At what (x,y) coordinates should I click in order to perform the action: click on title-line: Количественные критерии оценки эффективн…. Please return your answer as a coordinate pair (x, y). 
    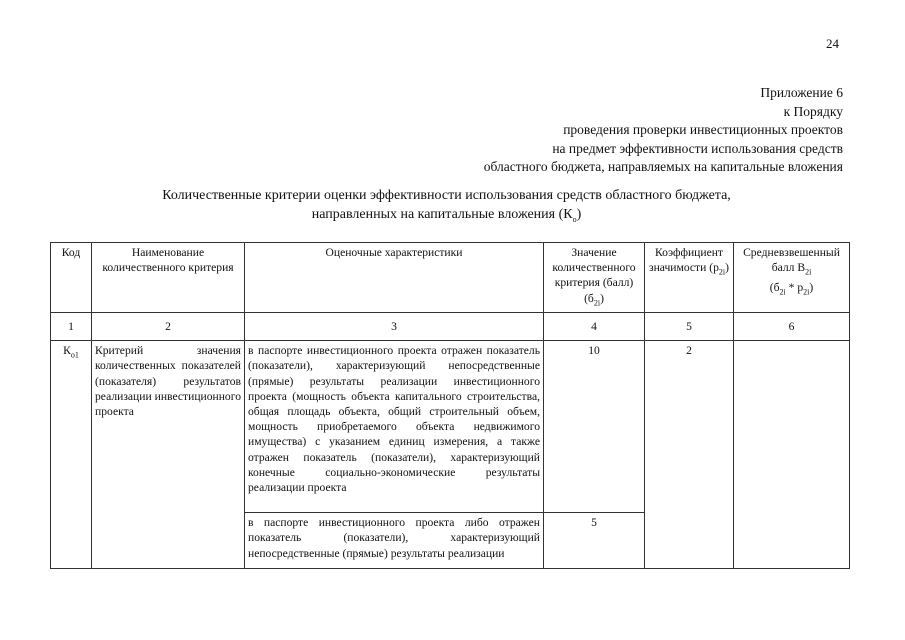
    Looking at the image, I should click on (446, 195).